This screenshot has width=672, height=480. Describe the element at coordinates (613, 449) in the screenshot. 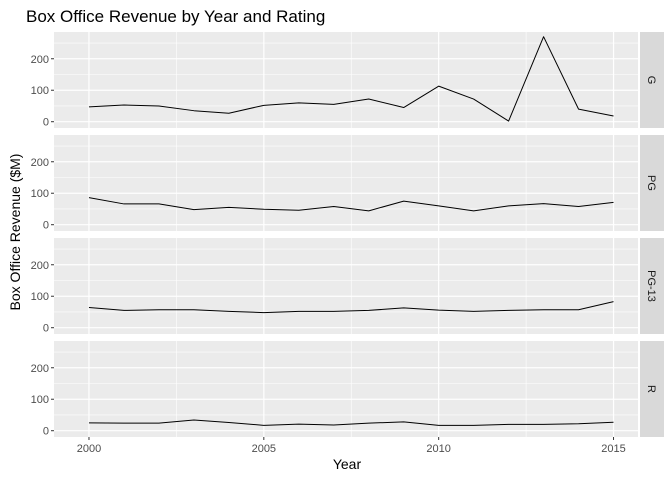

I see `x-tick-label: 2015` at that location.